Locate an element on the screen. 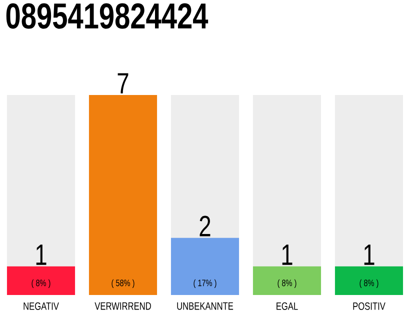 Image resolution: width=410 pixels, height=320 pixels. x-tick-label: EGAL is located at coordinates (287, 306).